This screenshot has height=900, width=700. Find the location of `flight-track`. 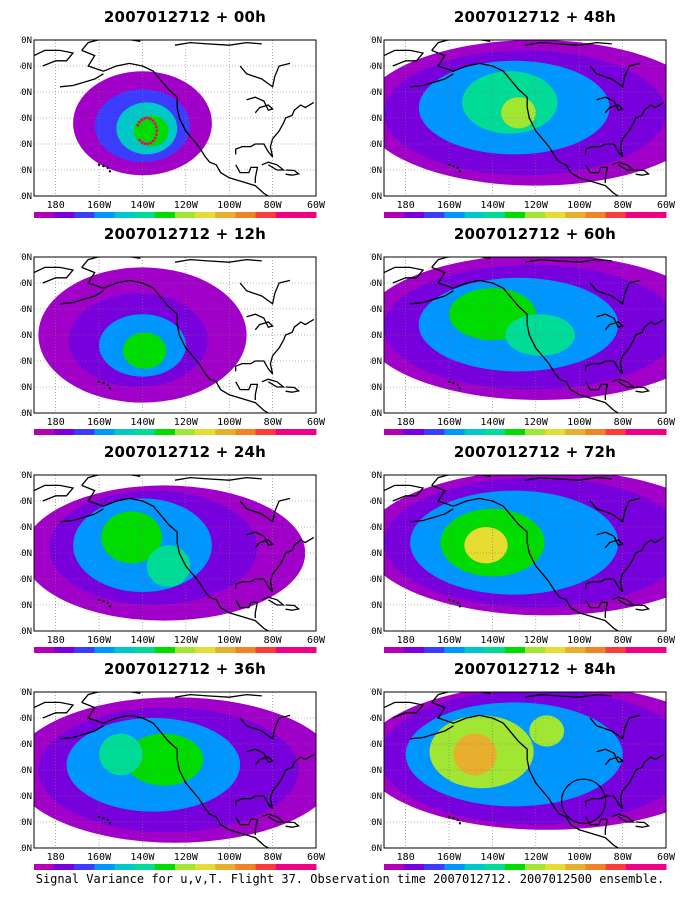

flight-track is located at coordinates (147, 131).